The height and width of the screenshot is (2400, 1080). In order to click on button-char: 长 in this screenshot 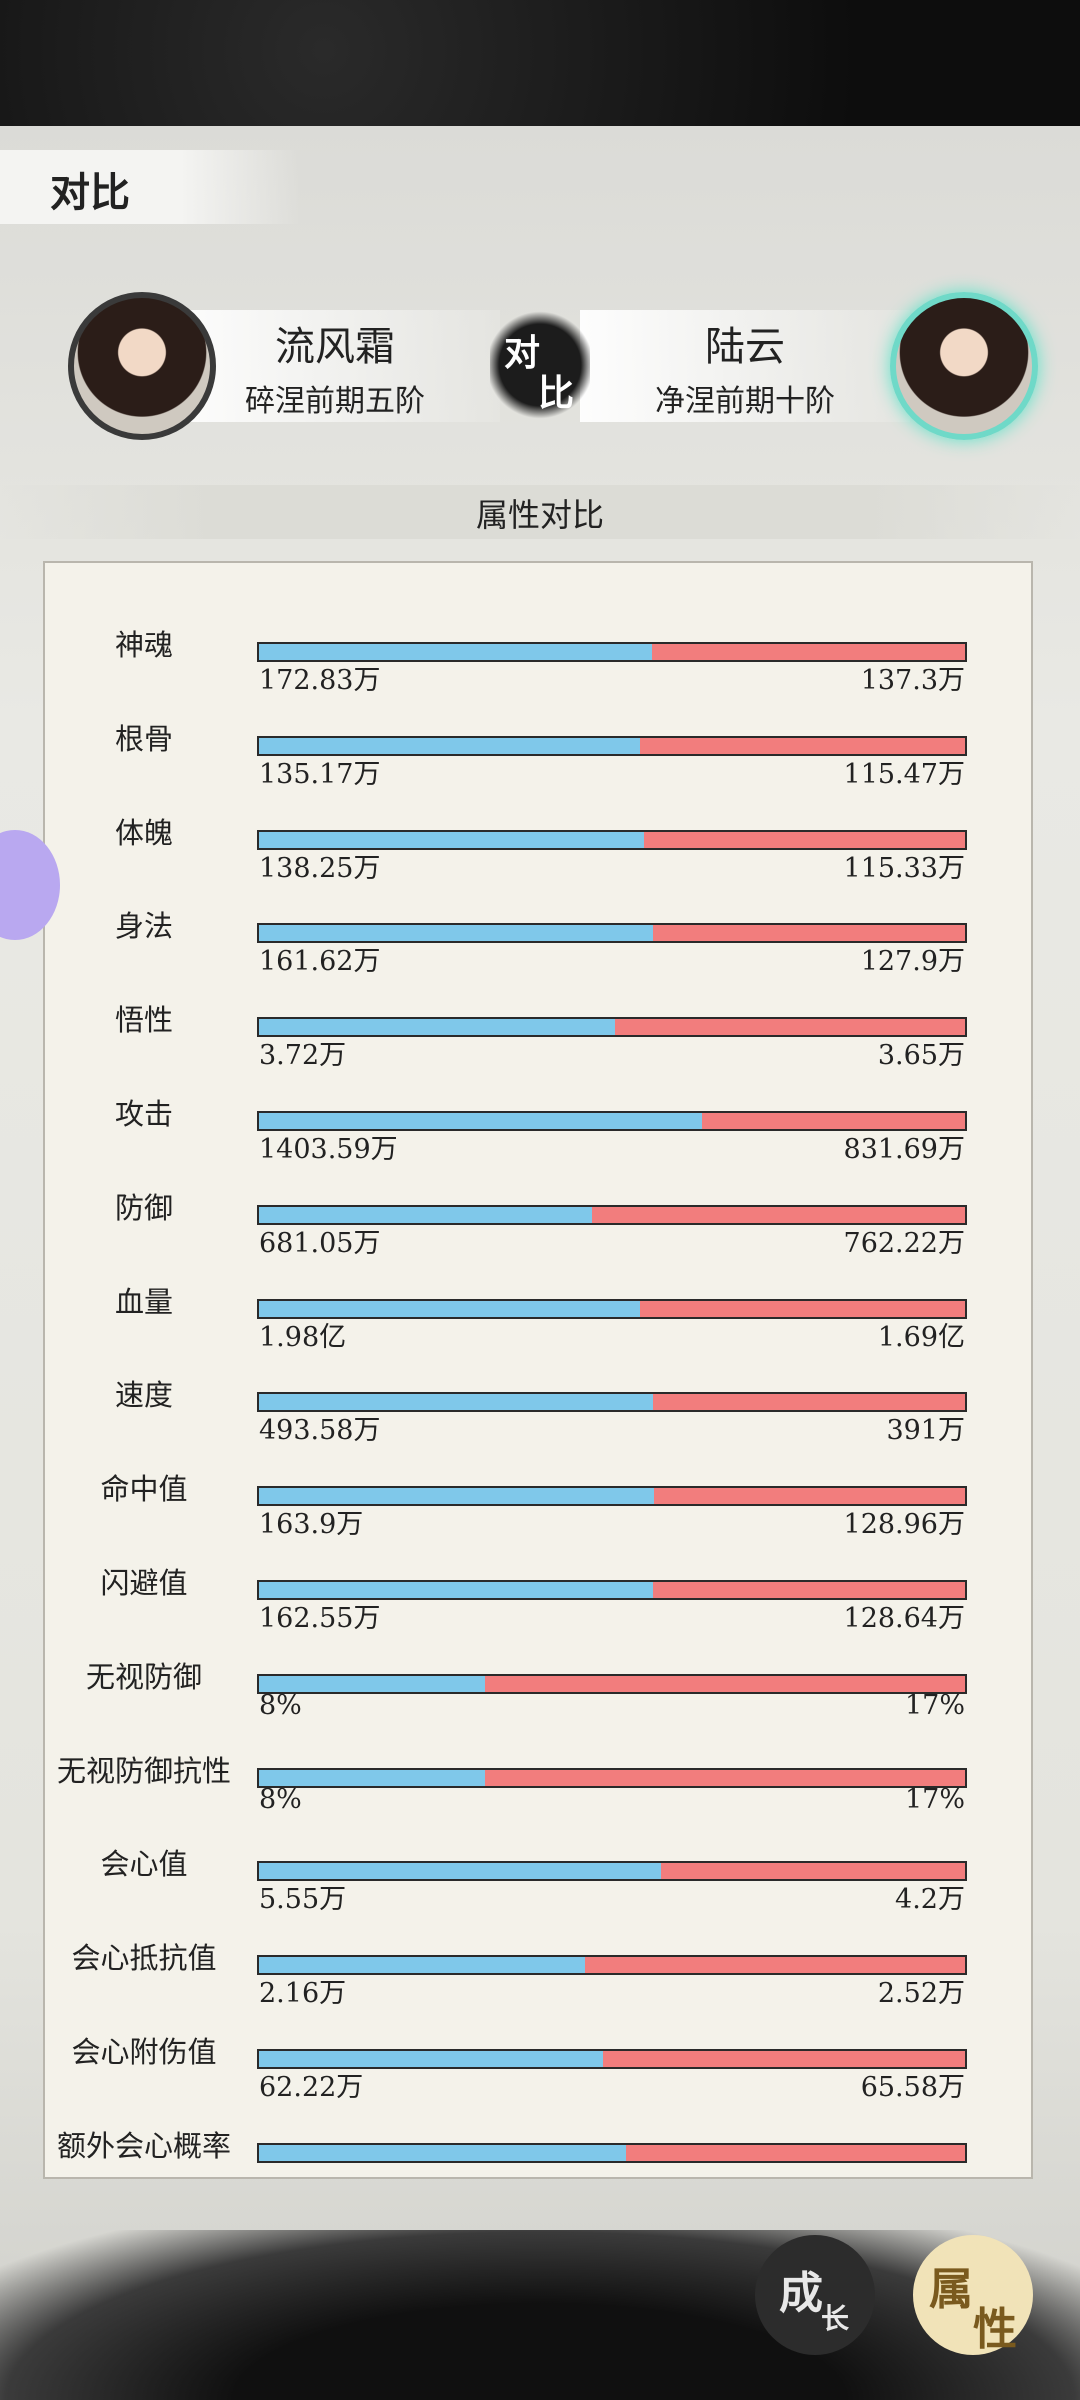, I will do `click(835, 2318)`.